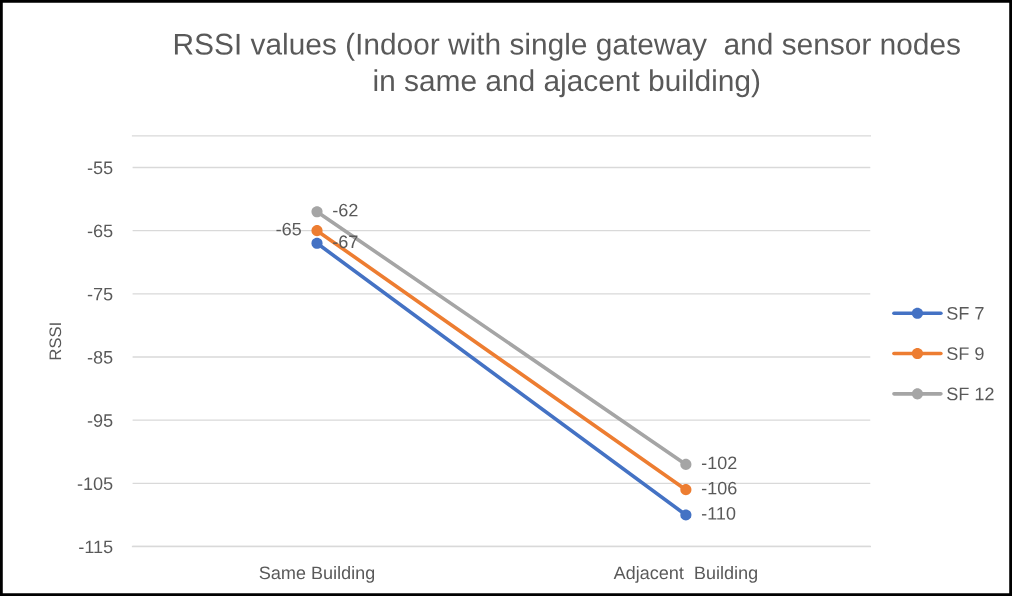  What do you see at coordinates (100, 357) in the screenshot?
I see `y-tick-label: -85` at bounding box center [100, 357].